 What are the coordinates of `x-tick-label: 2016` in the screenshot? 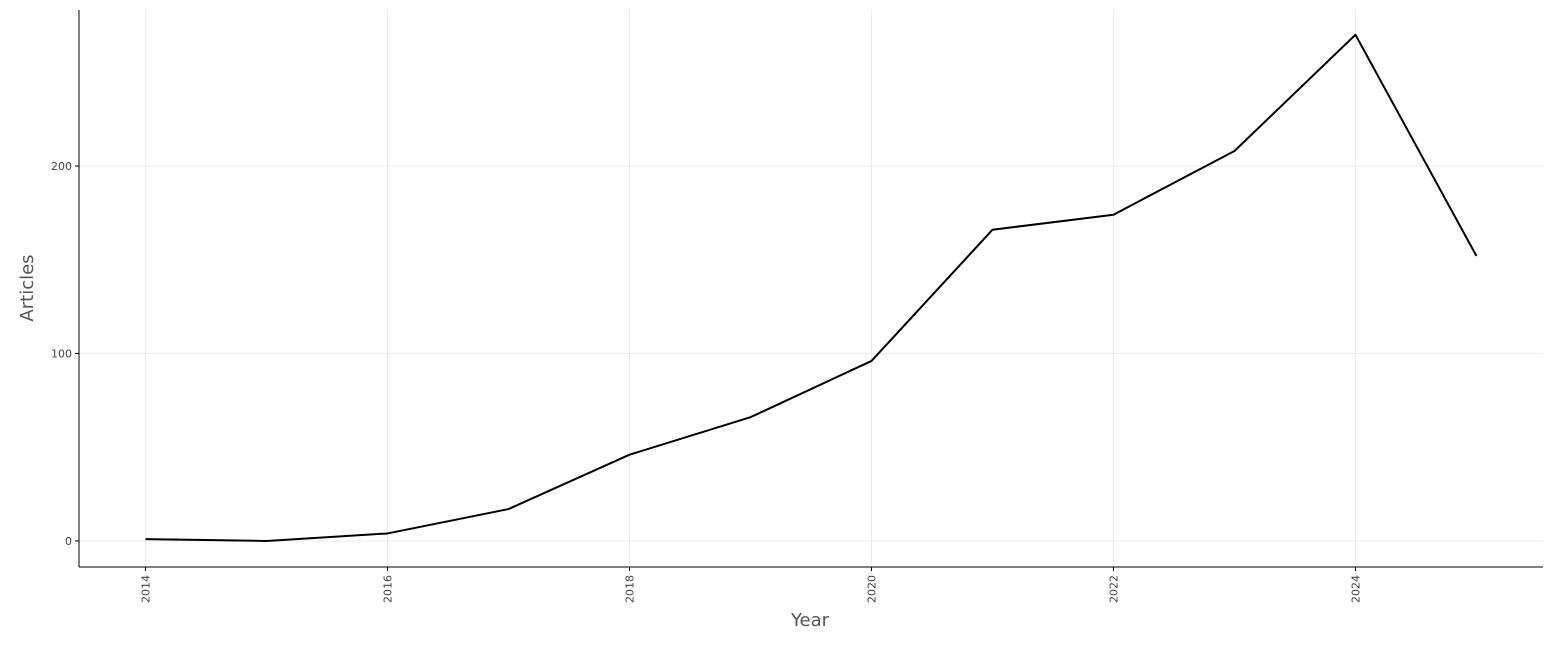 It's located at (388, 589).